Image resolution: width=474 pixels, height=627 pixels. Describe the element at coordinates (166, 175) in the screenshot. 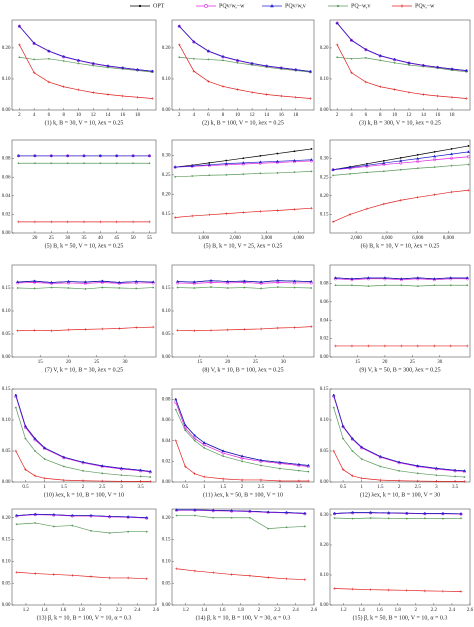

I see `y-tick-label: 0.25` at that location.